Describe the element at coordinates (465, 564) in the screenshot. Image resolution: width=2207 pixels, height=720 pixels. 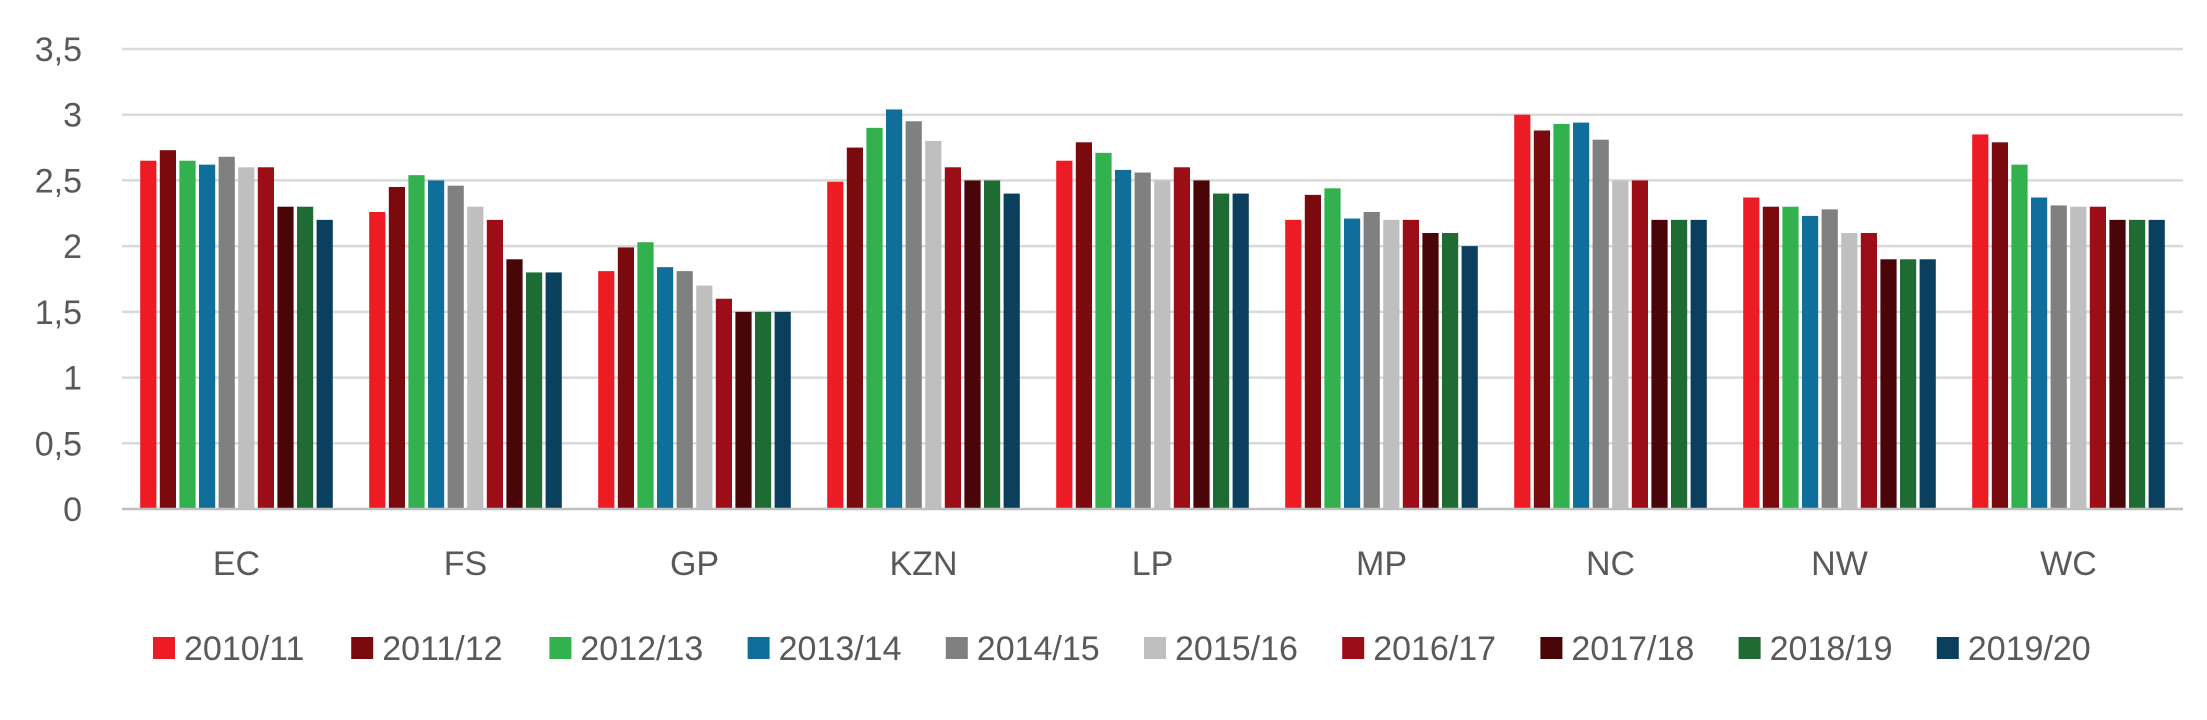
I see `x-category-label: FS` at that location.